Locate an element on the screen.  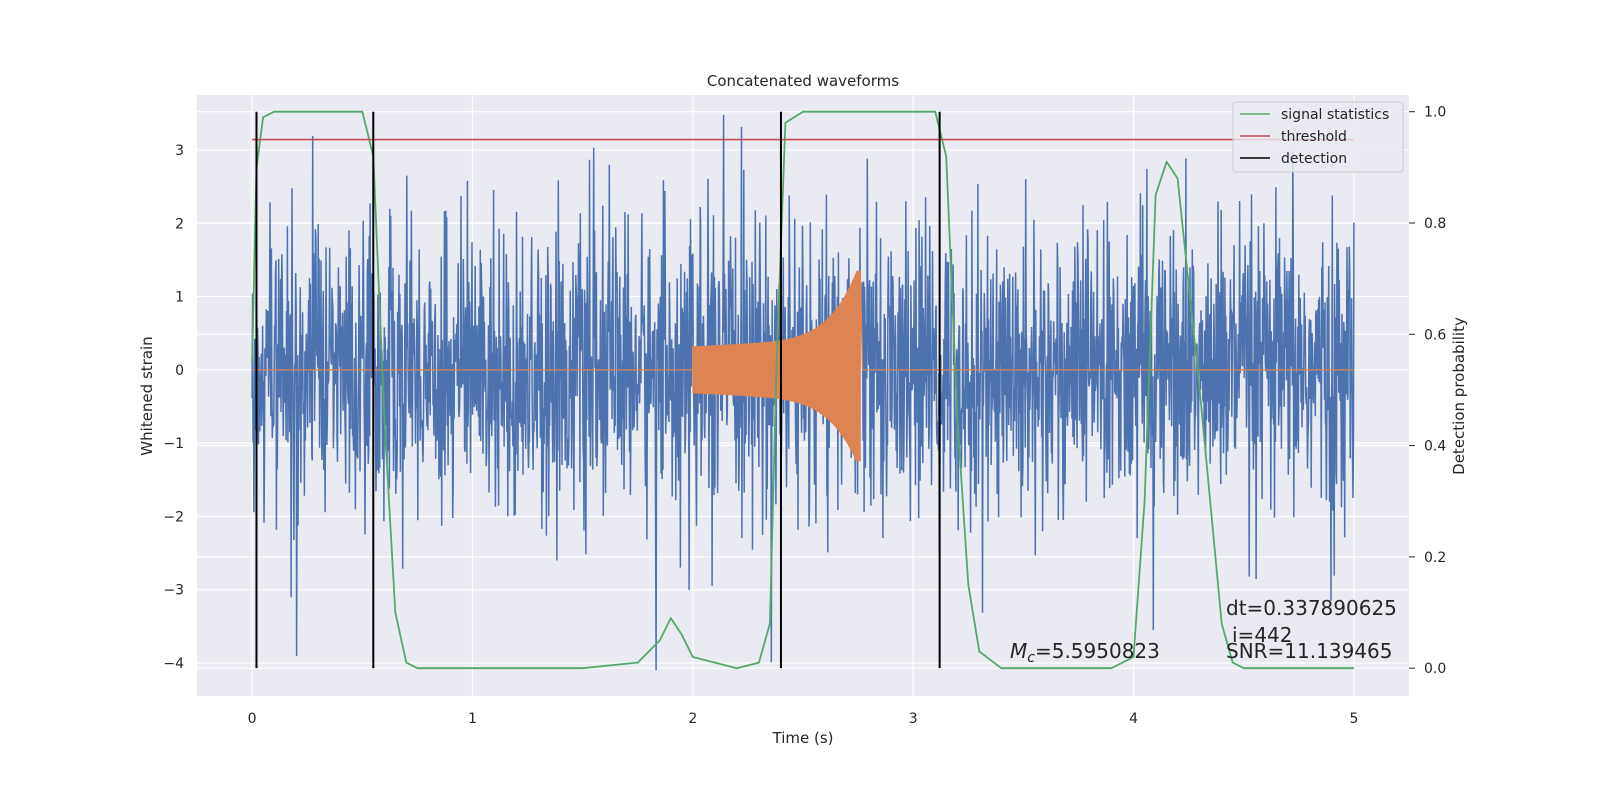
y2-tick-label: 0.2 is located at coordinates (1435, 558).